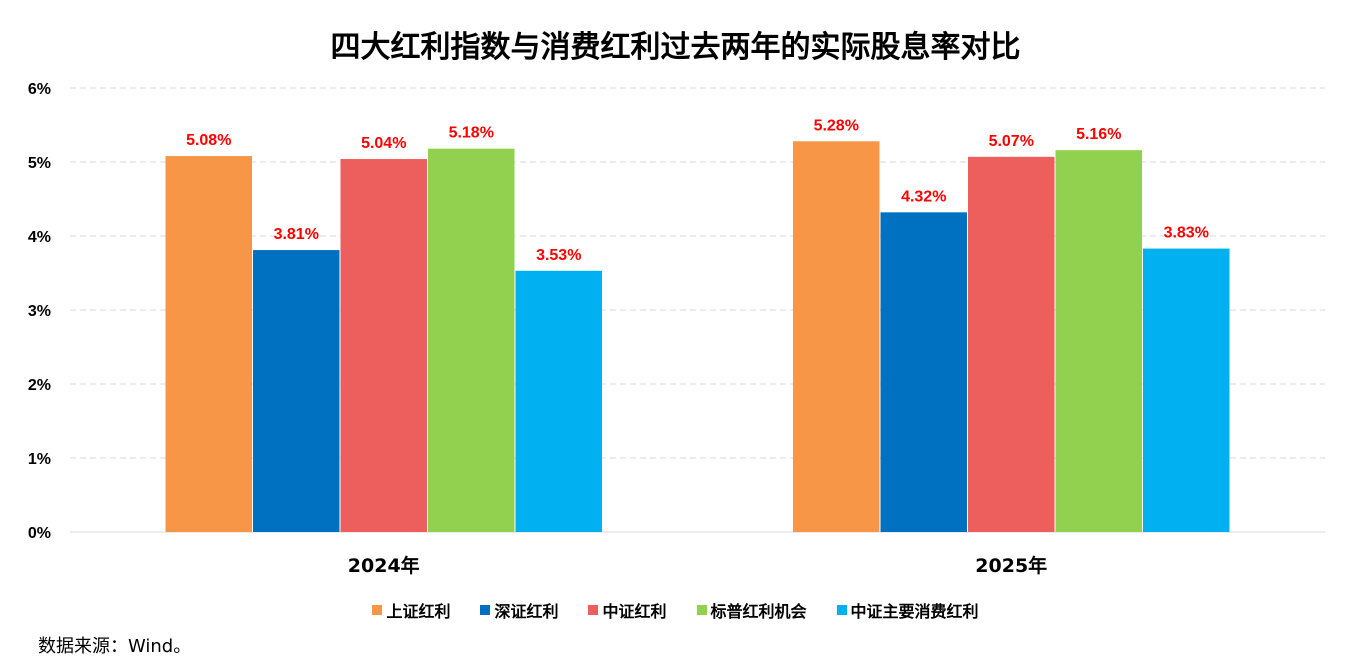 Image resolution: width=1351 pixels, height=672 pixels. I want to click on y-axis-ticks: 0% 1% 2% 3% 4% 5% 6%, so click(39, 311).